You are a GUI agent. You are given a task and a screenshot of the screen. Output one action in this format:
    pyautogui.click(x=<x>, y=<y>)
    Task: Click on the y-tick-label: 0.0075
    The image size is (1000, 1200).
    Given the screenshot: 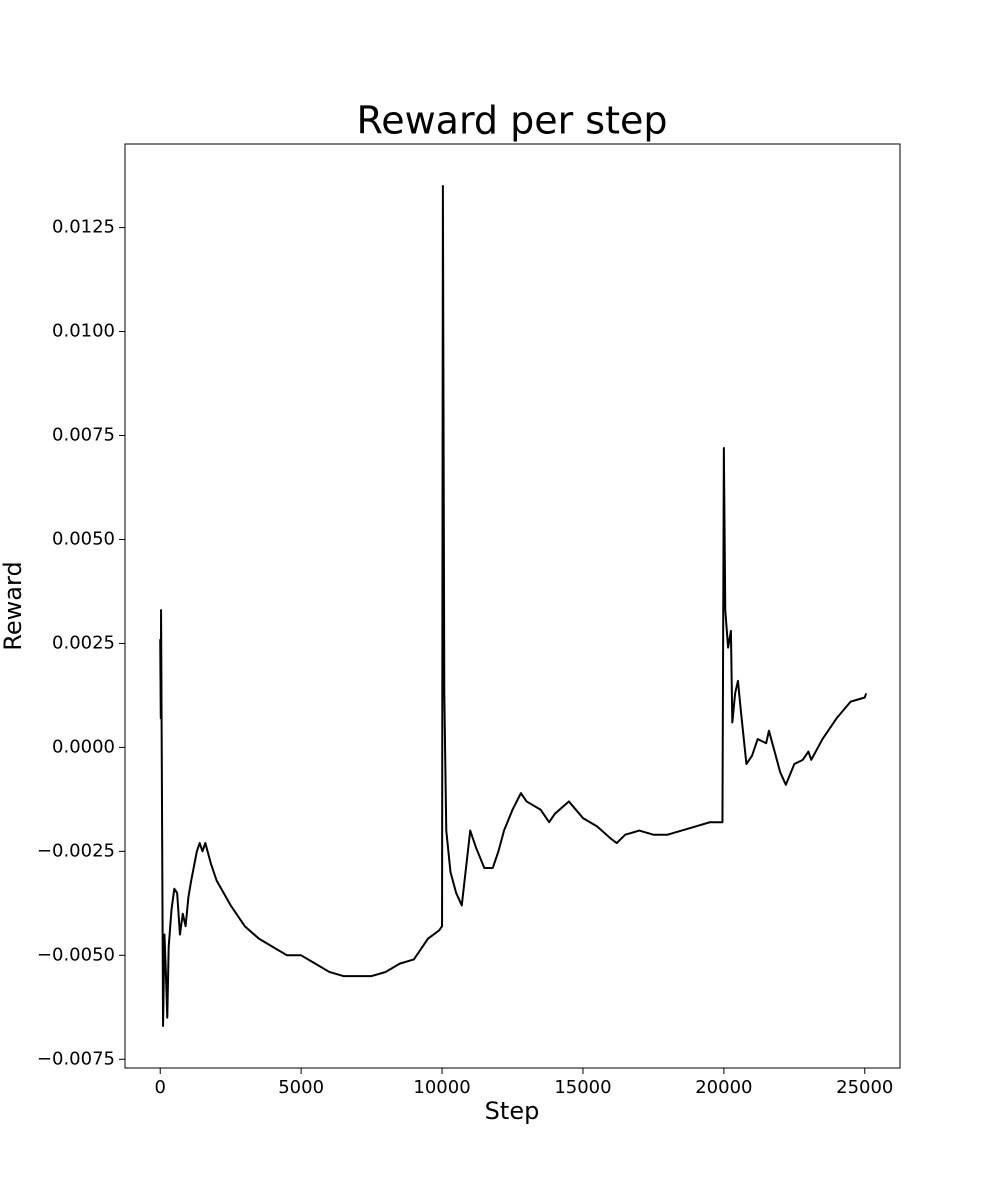 What is the action you would take?
    pyautogui.click(x=83, y=435)
    